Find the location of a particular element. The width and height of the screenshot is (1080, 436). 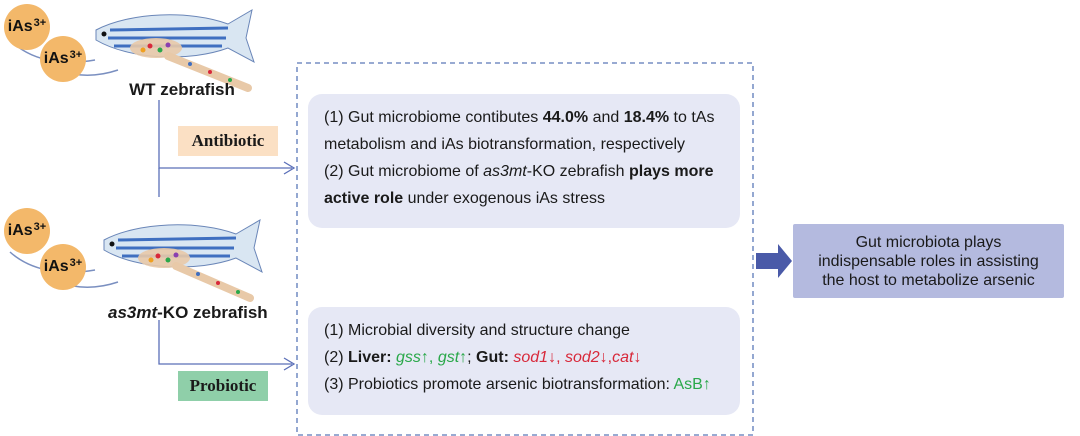

wt-zebrafish-icon is located at coordinates (132, 50).